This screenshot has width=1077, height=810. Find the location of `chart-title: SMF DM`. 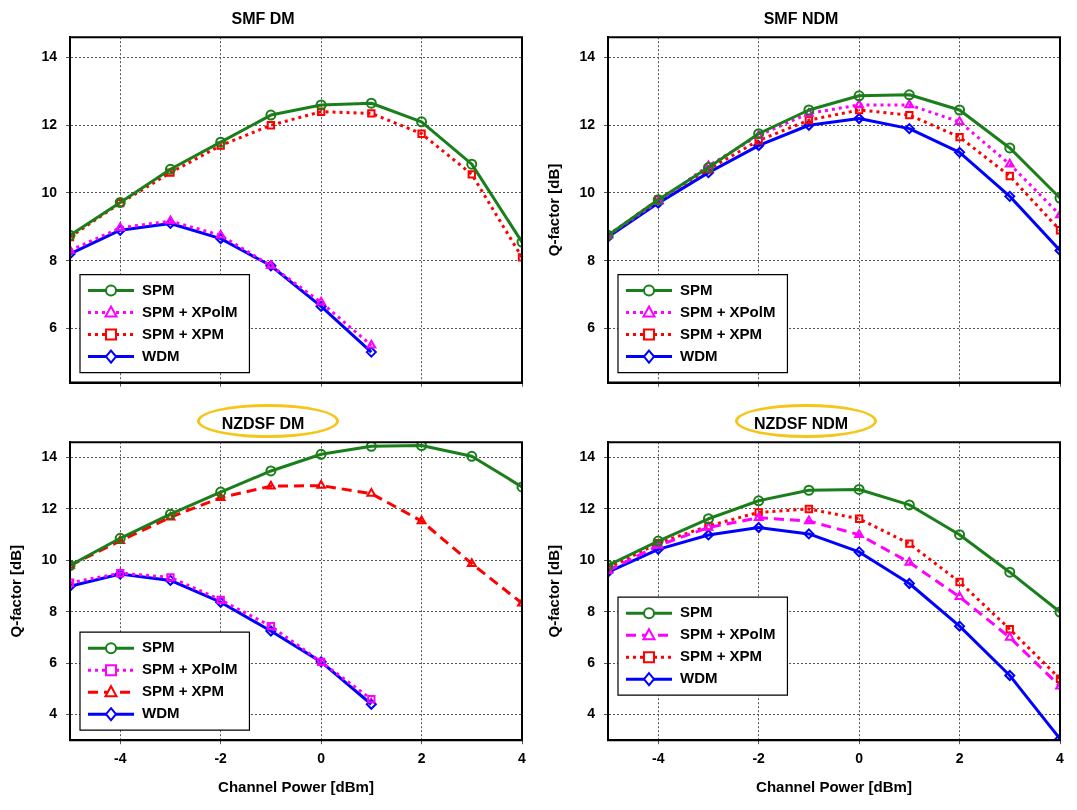

chart-title: SMF DM is located at coordinates (263, 19).